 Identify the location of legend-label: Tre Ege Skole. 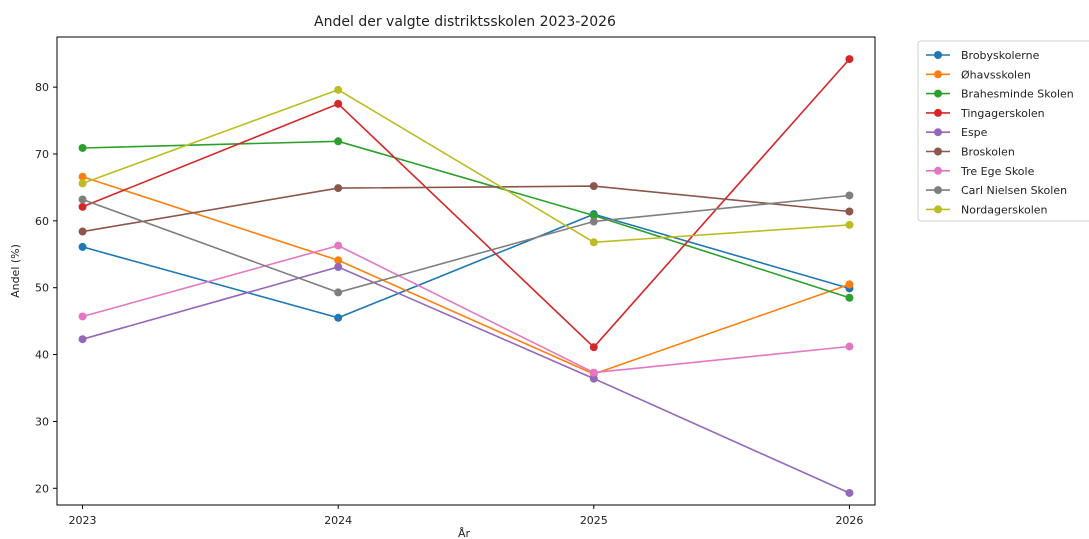
(997, 171).